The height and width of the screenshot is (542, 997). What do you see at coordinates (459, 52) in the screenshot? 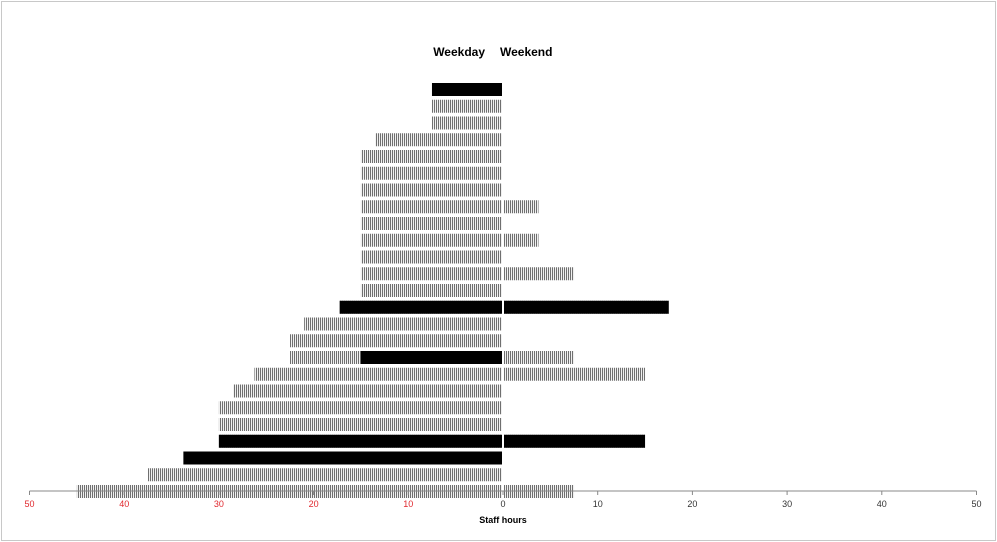
I see `weekday-header: Weekday` at bounding box center [459, 52].